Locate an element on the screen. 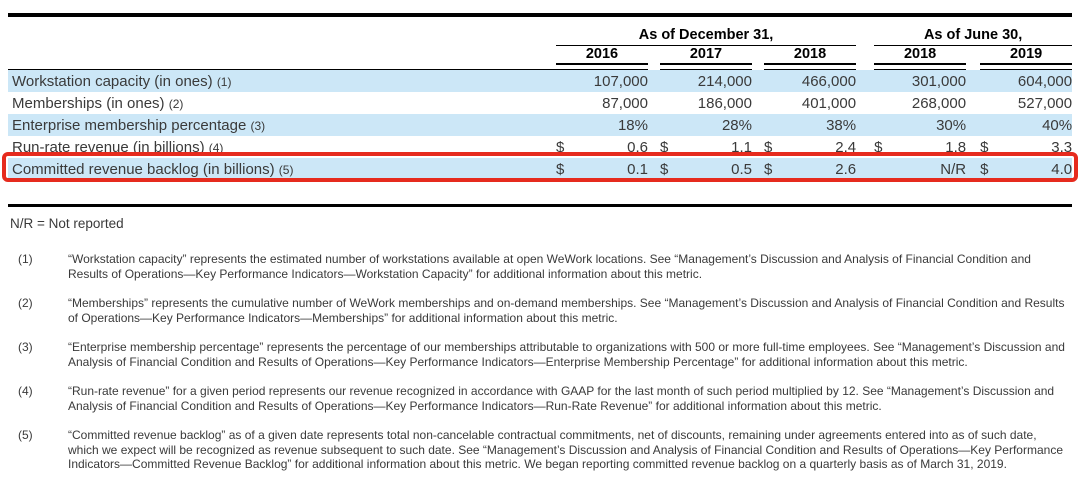 The height and width of the screenshot is (492, 1080). row-label-text: Run-rate revenue (in billions) is located at coordinates (108, 147).